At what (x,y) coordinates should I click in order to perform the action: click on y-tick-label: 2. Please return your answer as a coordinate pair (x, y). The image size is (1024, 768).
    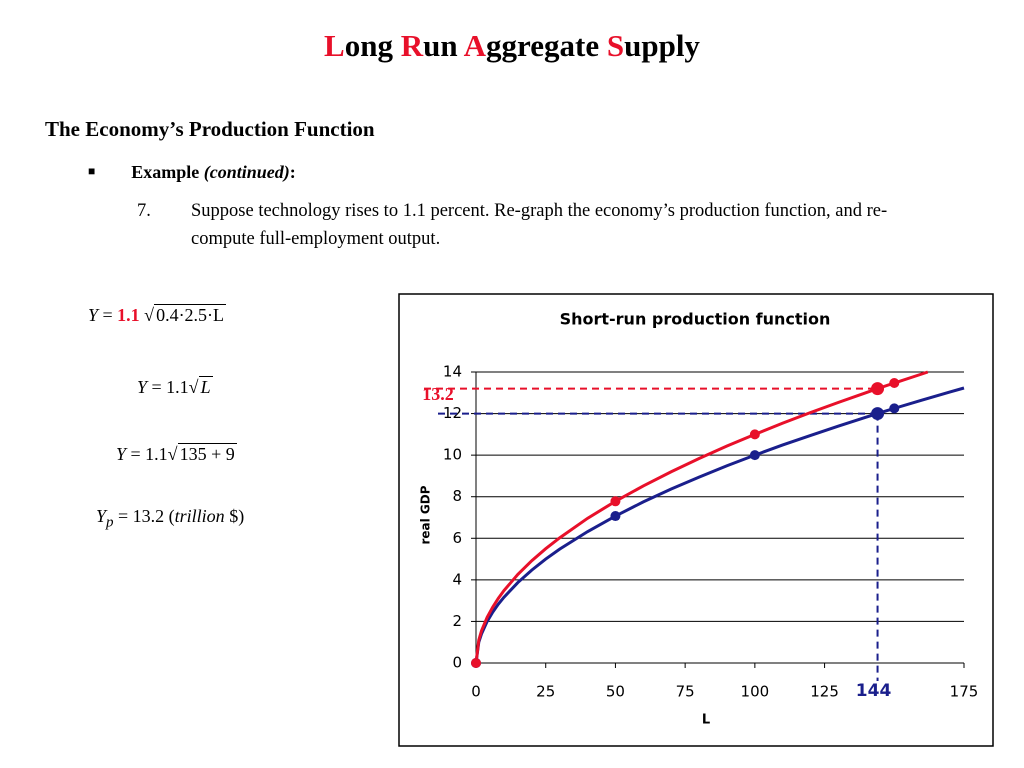
    Looking at the image, I should click on (457, 621).